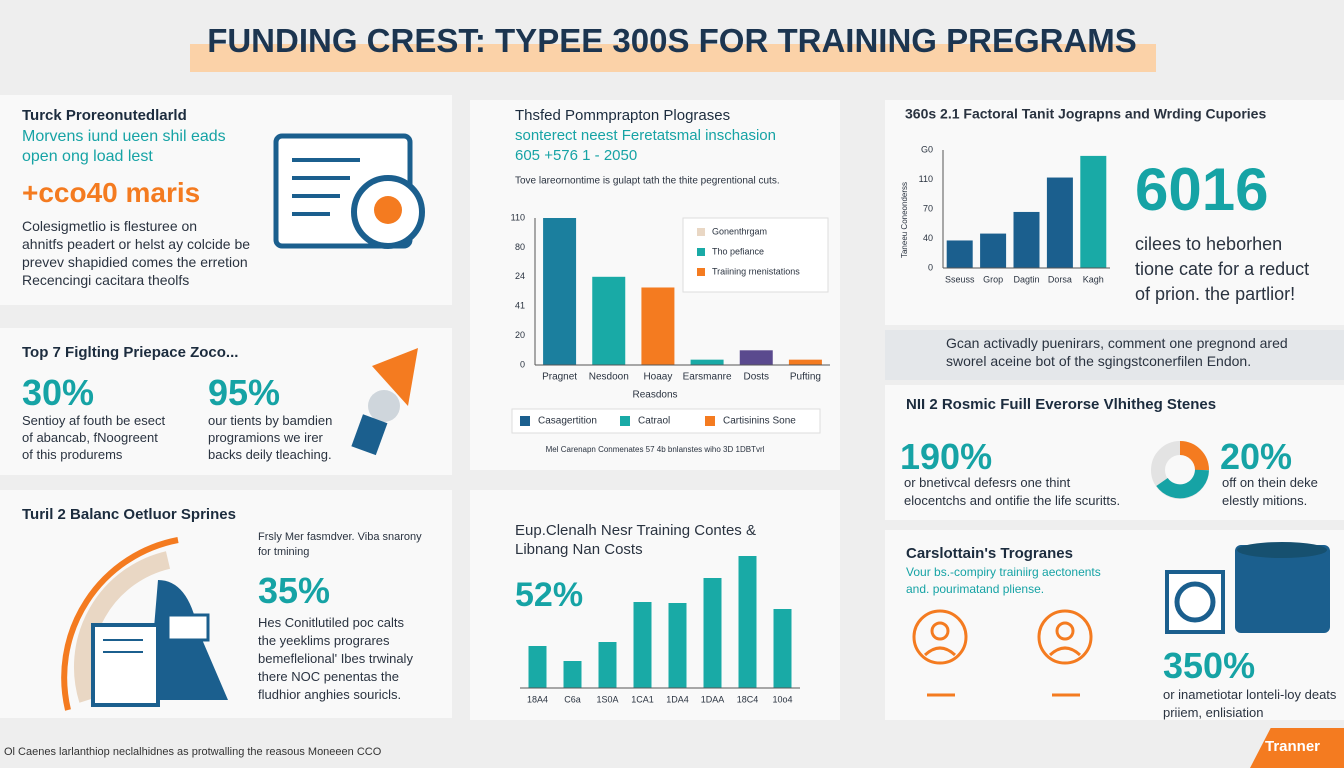 Image resolution: width=1344 pixels, height=768 pixels. Describe the element at coordinates (1209, 665) in the screenshot. I see `stat: 350%` at that location.